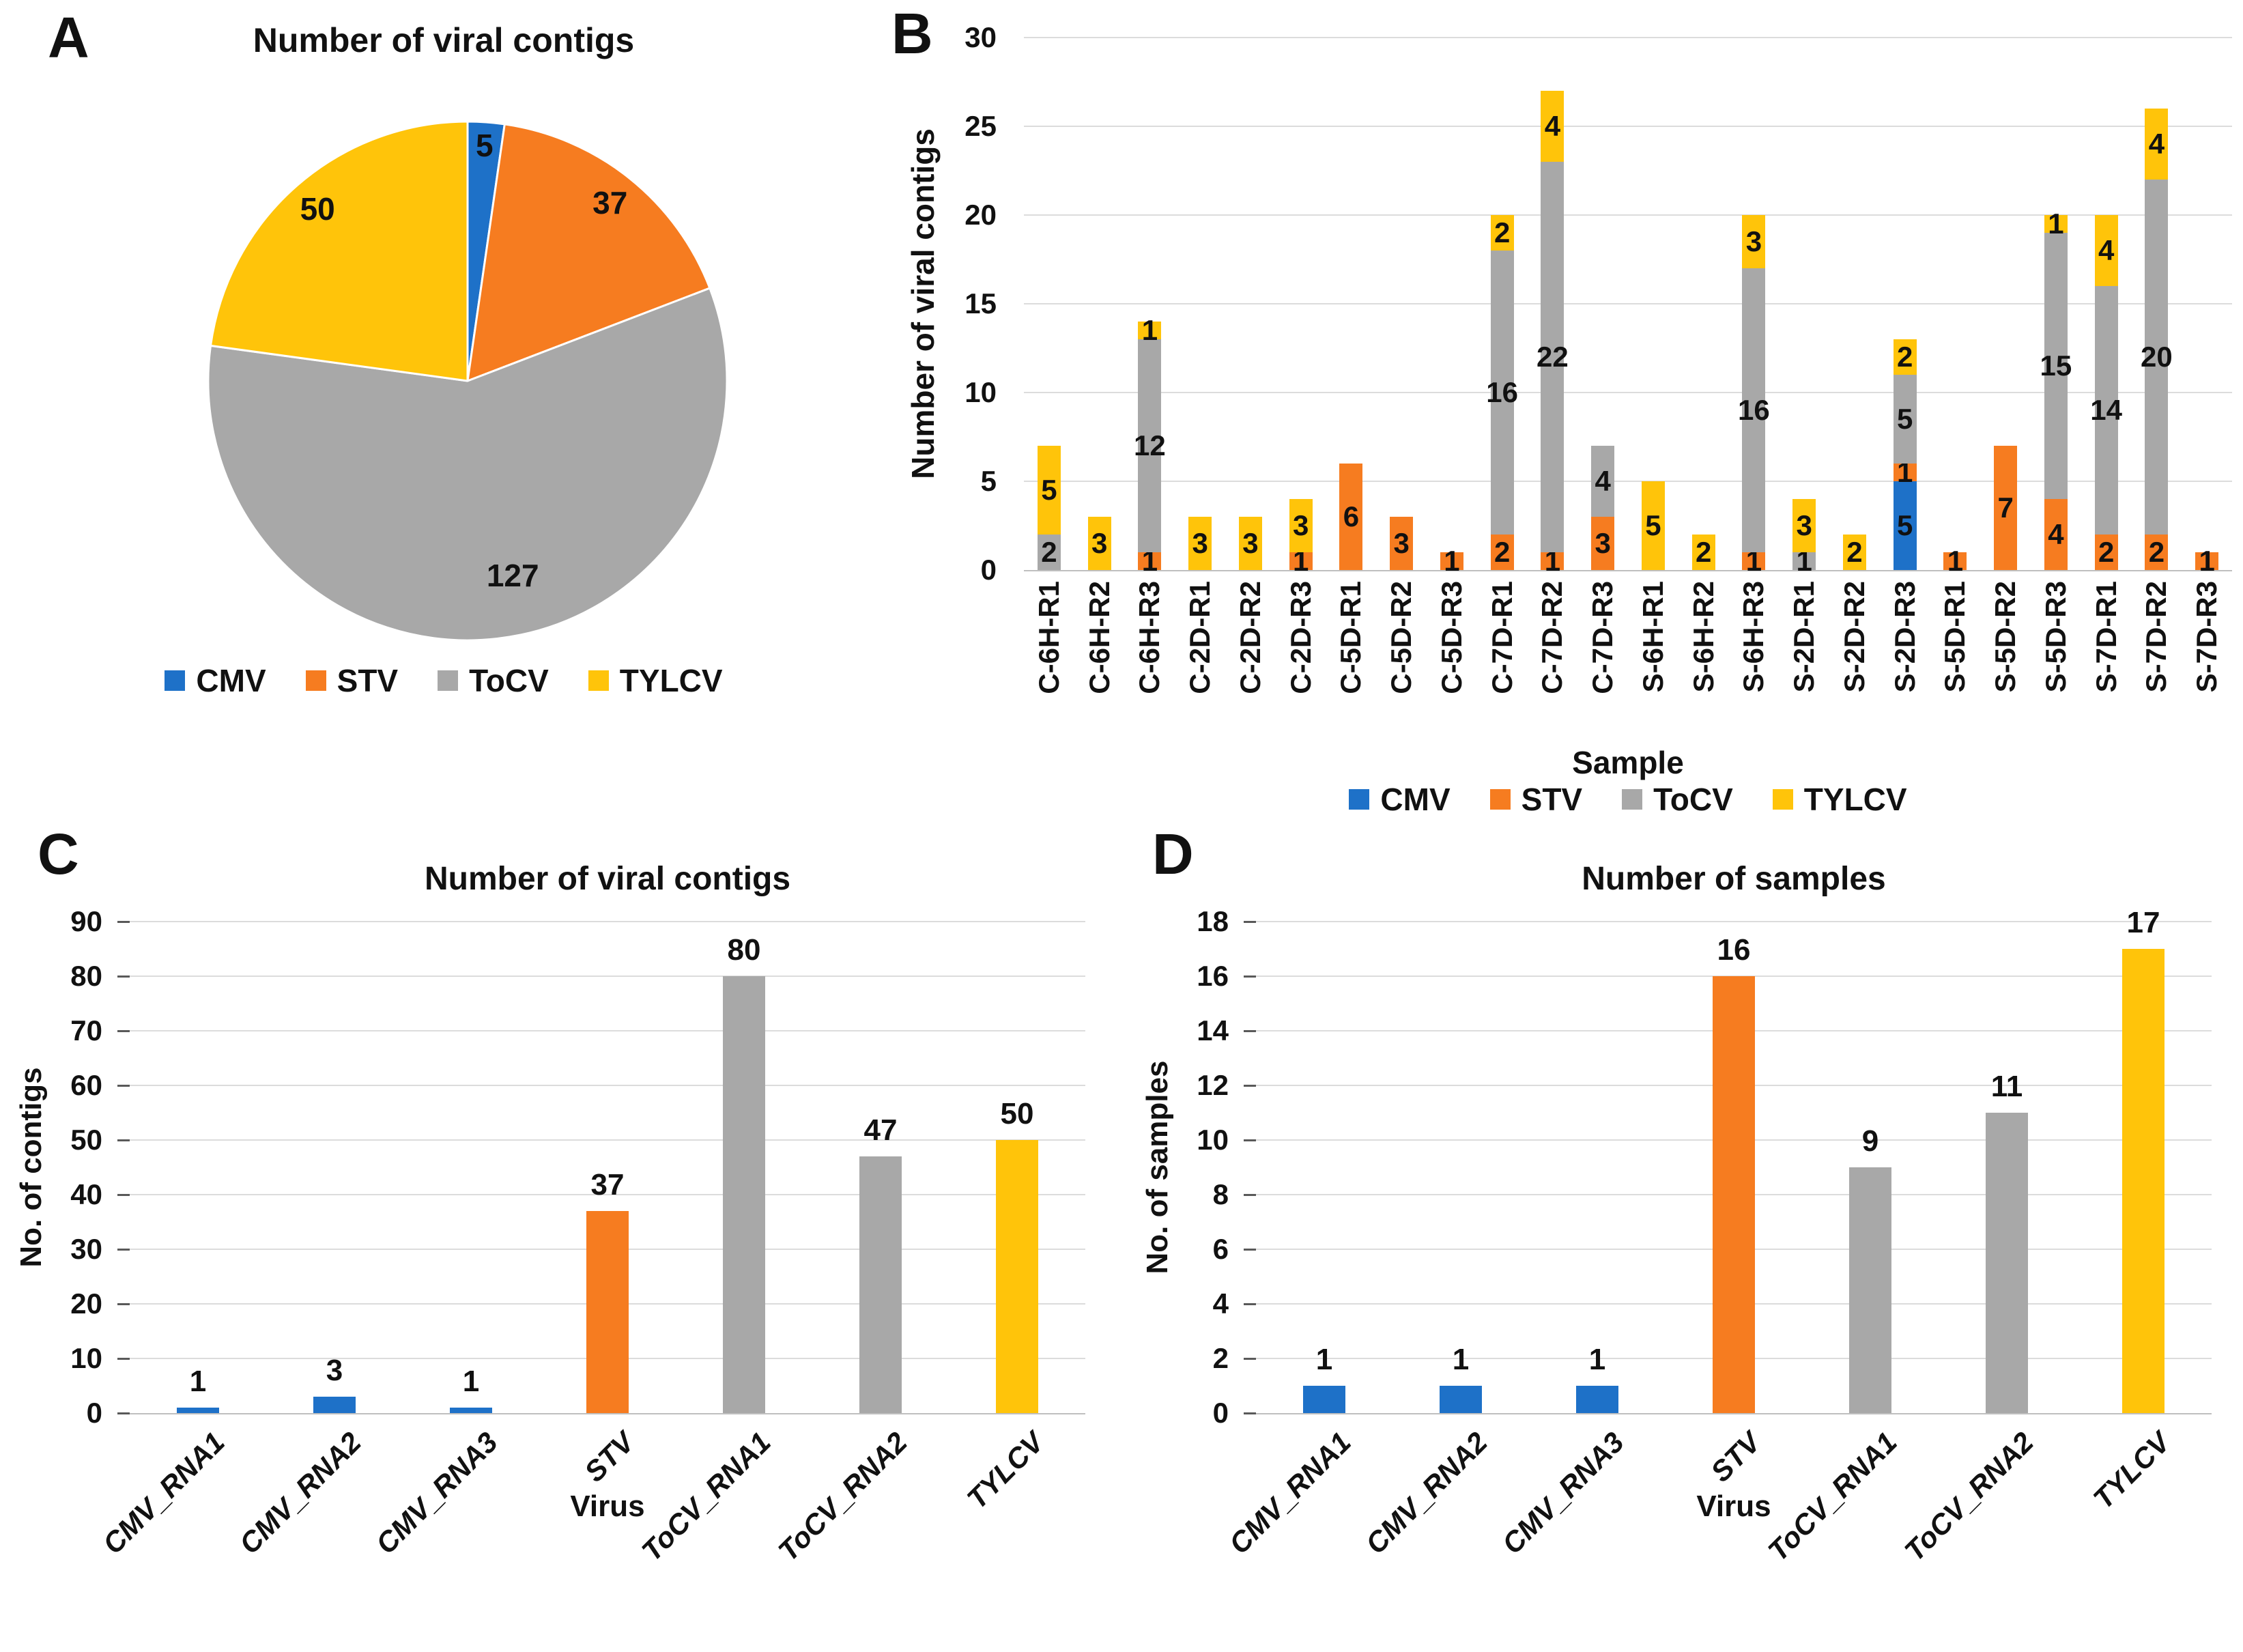 The width and height of the screenshot is (2243, 1652). What do you see at coordinates (607, 1312) in the screenshot?
I see `bar-STV` at bounding box center [607, 1312].